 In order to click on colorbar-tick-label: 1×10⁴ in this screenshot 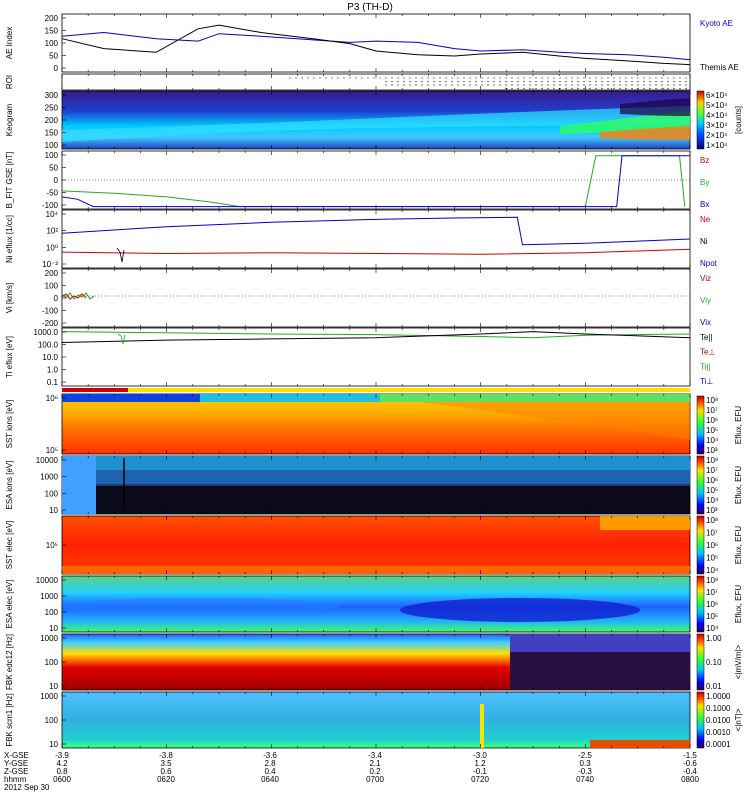, I will do `click(717, 145)`.